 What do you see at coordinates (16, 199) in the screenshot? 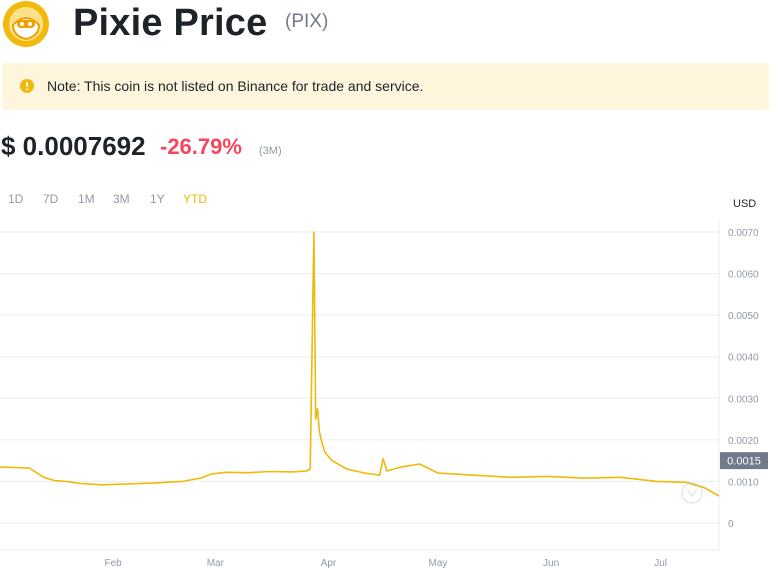
I see `range-tab-1d: 1D` at bounding box center [16, 199].